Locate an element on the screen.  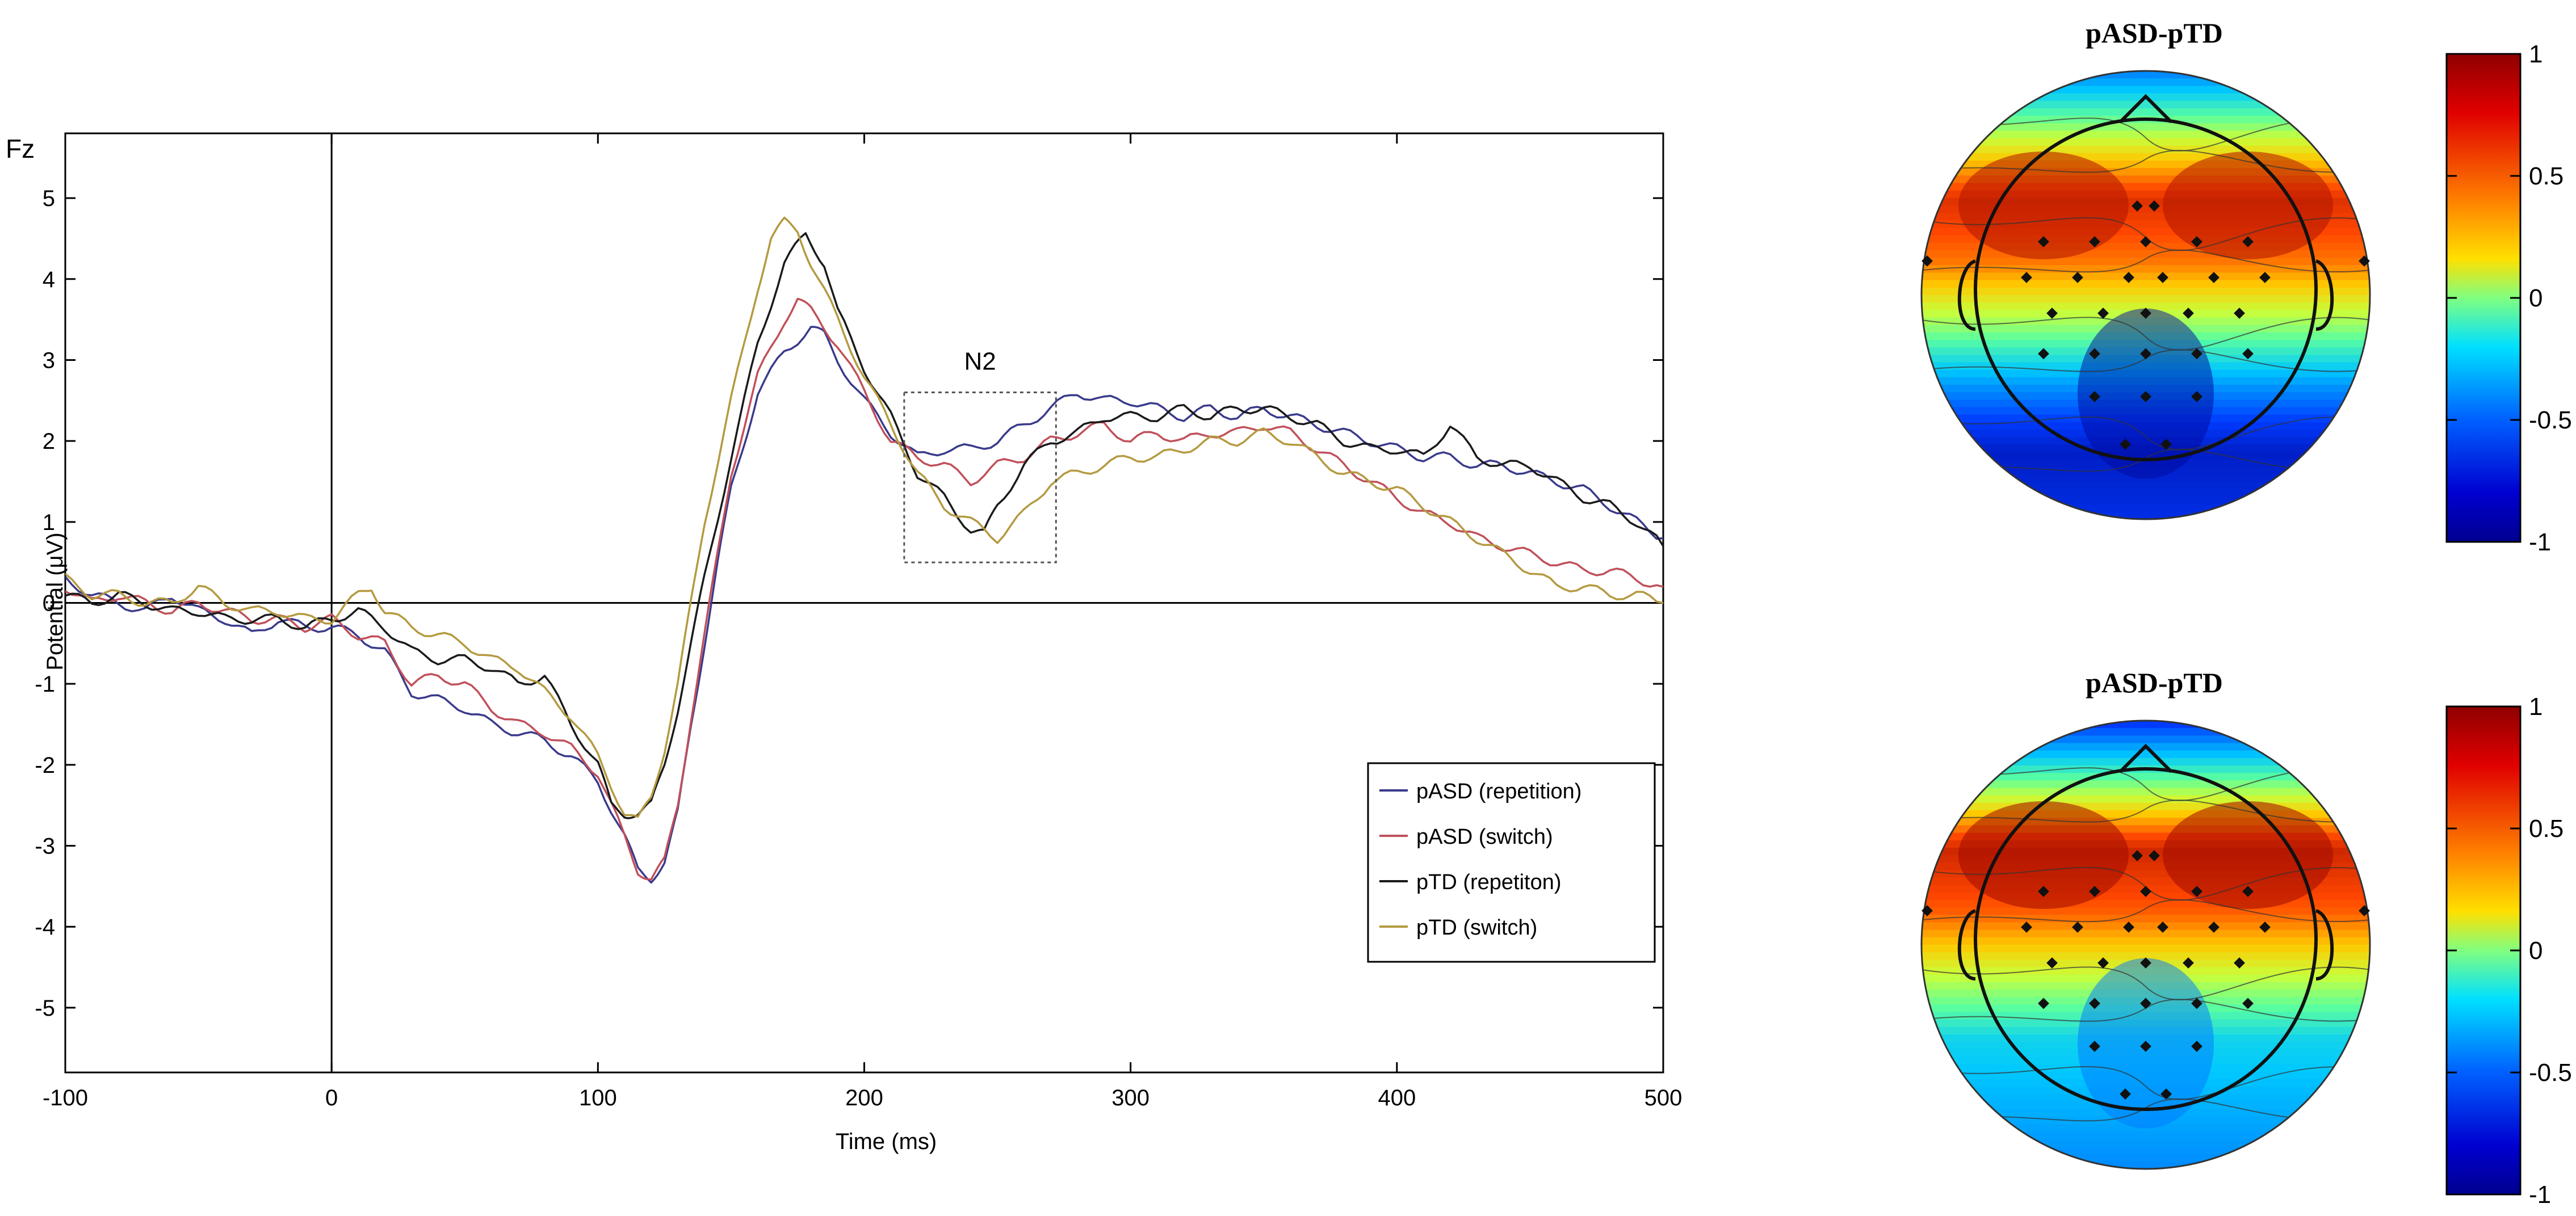
x-tick-label: 300 is located at coordinates (1130, 1097).